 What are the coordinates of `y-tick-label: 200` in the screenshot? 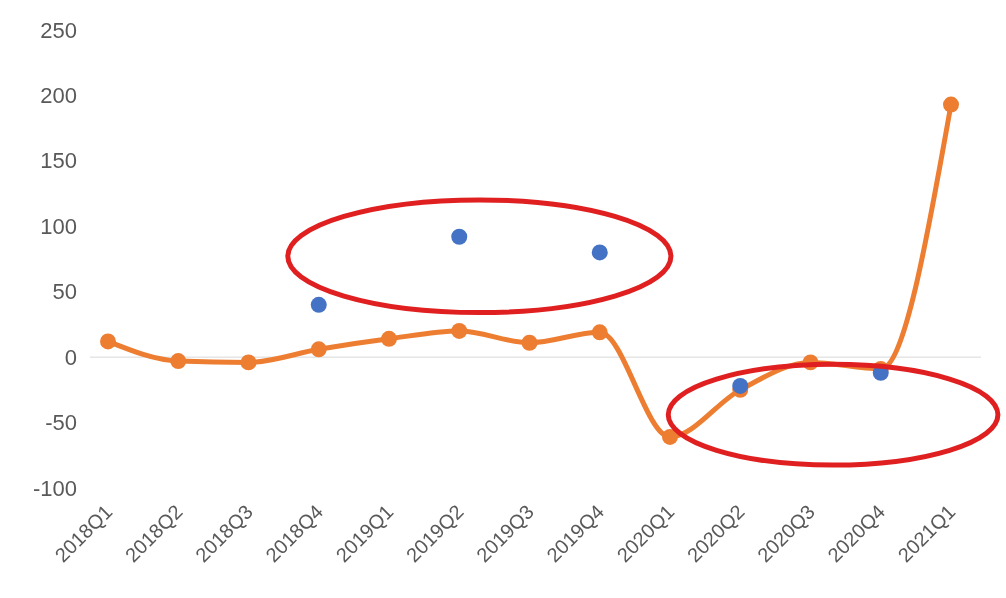 It's located at (58, 95).